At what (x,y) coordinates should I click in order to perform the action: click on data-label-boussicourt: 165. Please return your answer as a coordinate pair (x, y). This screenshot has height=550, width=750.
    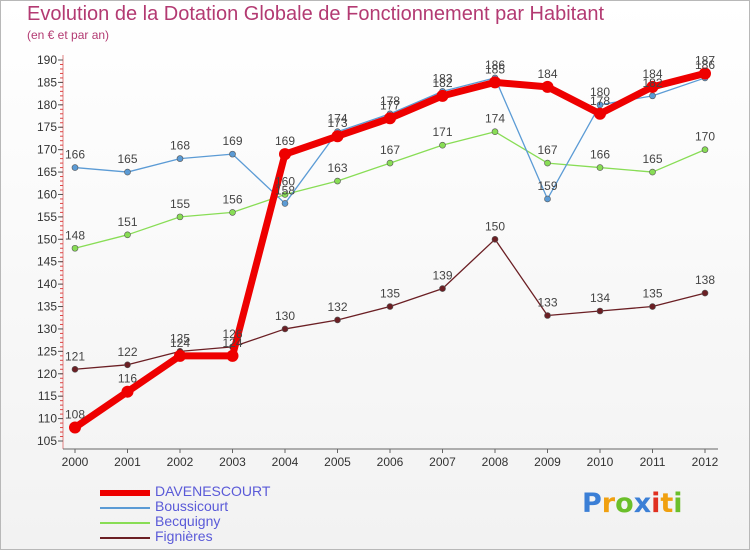
    Looking at the image, I should click on (127, 159).